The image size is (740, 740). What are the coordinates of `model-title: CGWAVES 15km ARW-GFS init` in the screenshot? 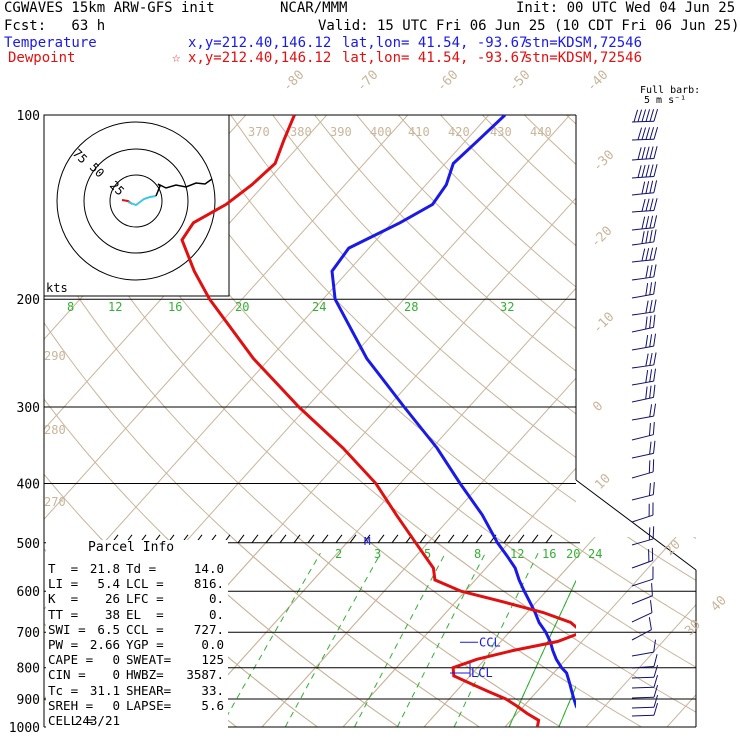 It's located at (109, 8).